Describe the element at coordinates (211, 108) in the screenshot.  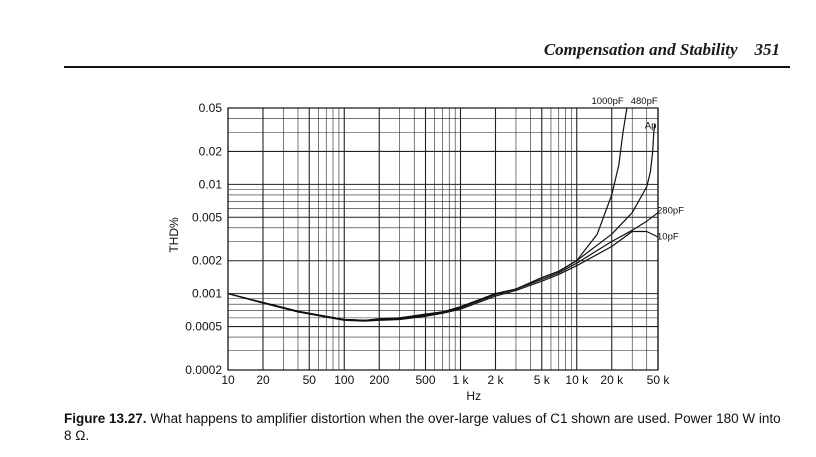
I see `y-tick-label: 0.05` at that location.